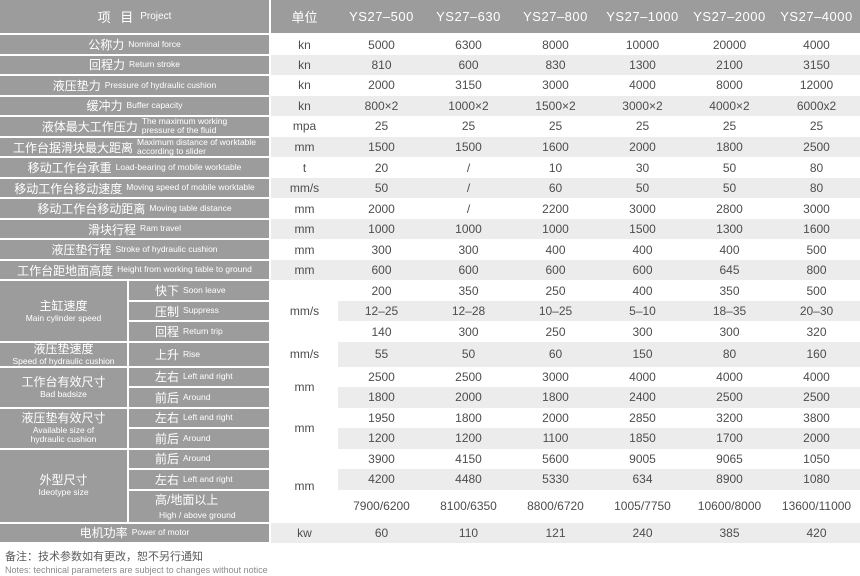 The height and width of the screenshot is (576, 860). Describe the element at coordinates (381, 417) in the screenshot. I see `value-cell: 1950` at that location.